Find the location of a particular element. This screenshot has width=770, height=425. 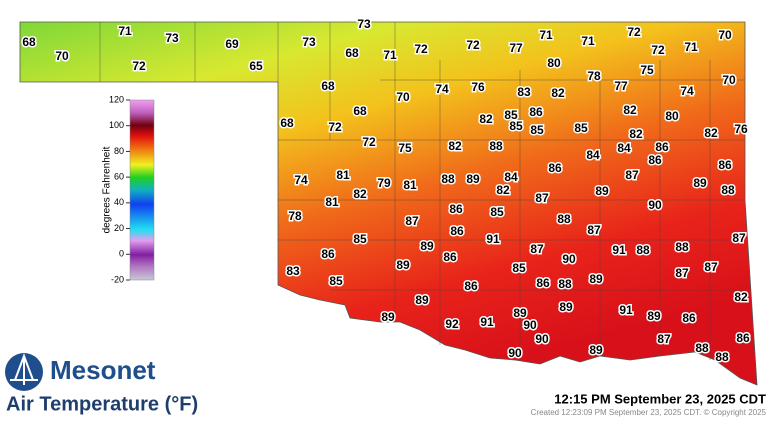

timestamp: 12:15 PM September 23, 2025 CDT is located at coordinates (660, 398).